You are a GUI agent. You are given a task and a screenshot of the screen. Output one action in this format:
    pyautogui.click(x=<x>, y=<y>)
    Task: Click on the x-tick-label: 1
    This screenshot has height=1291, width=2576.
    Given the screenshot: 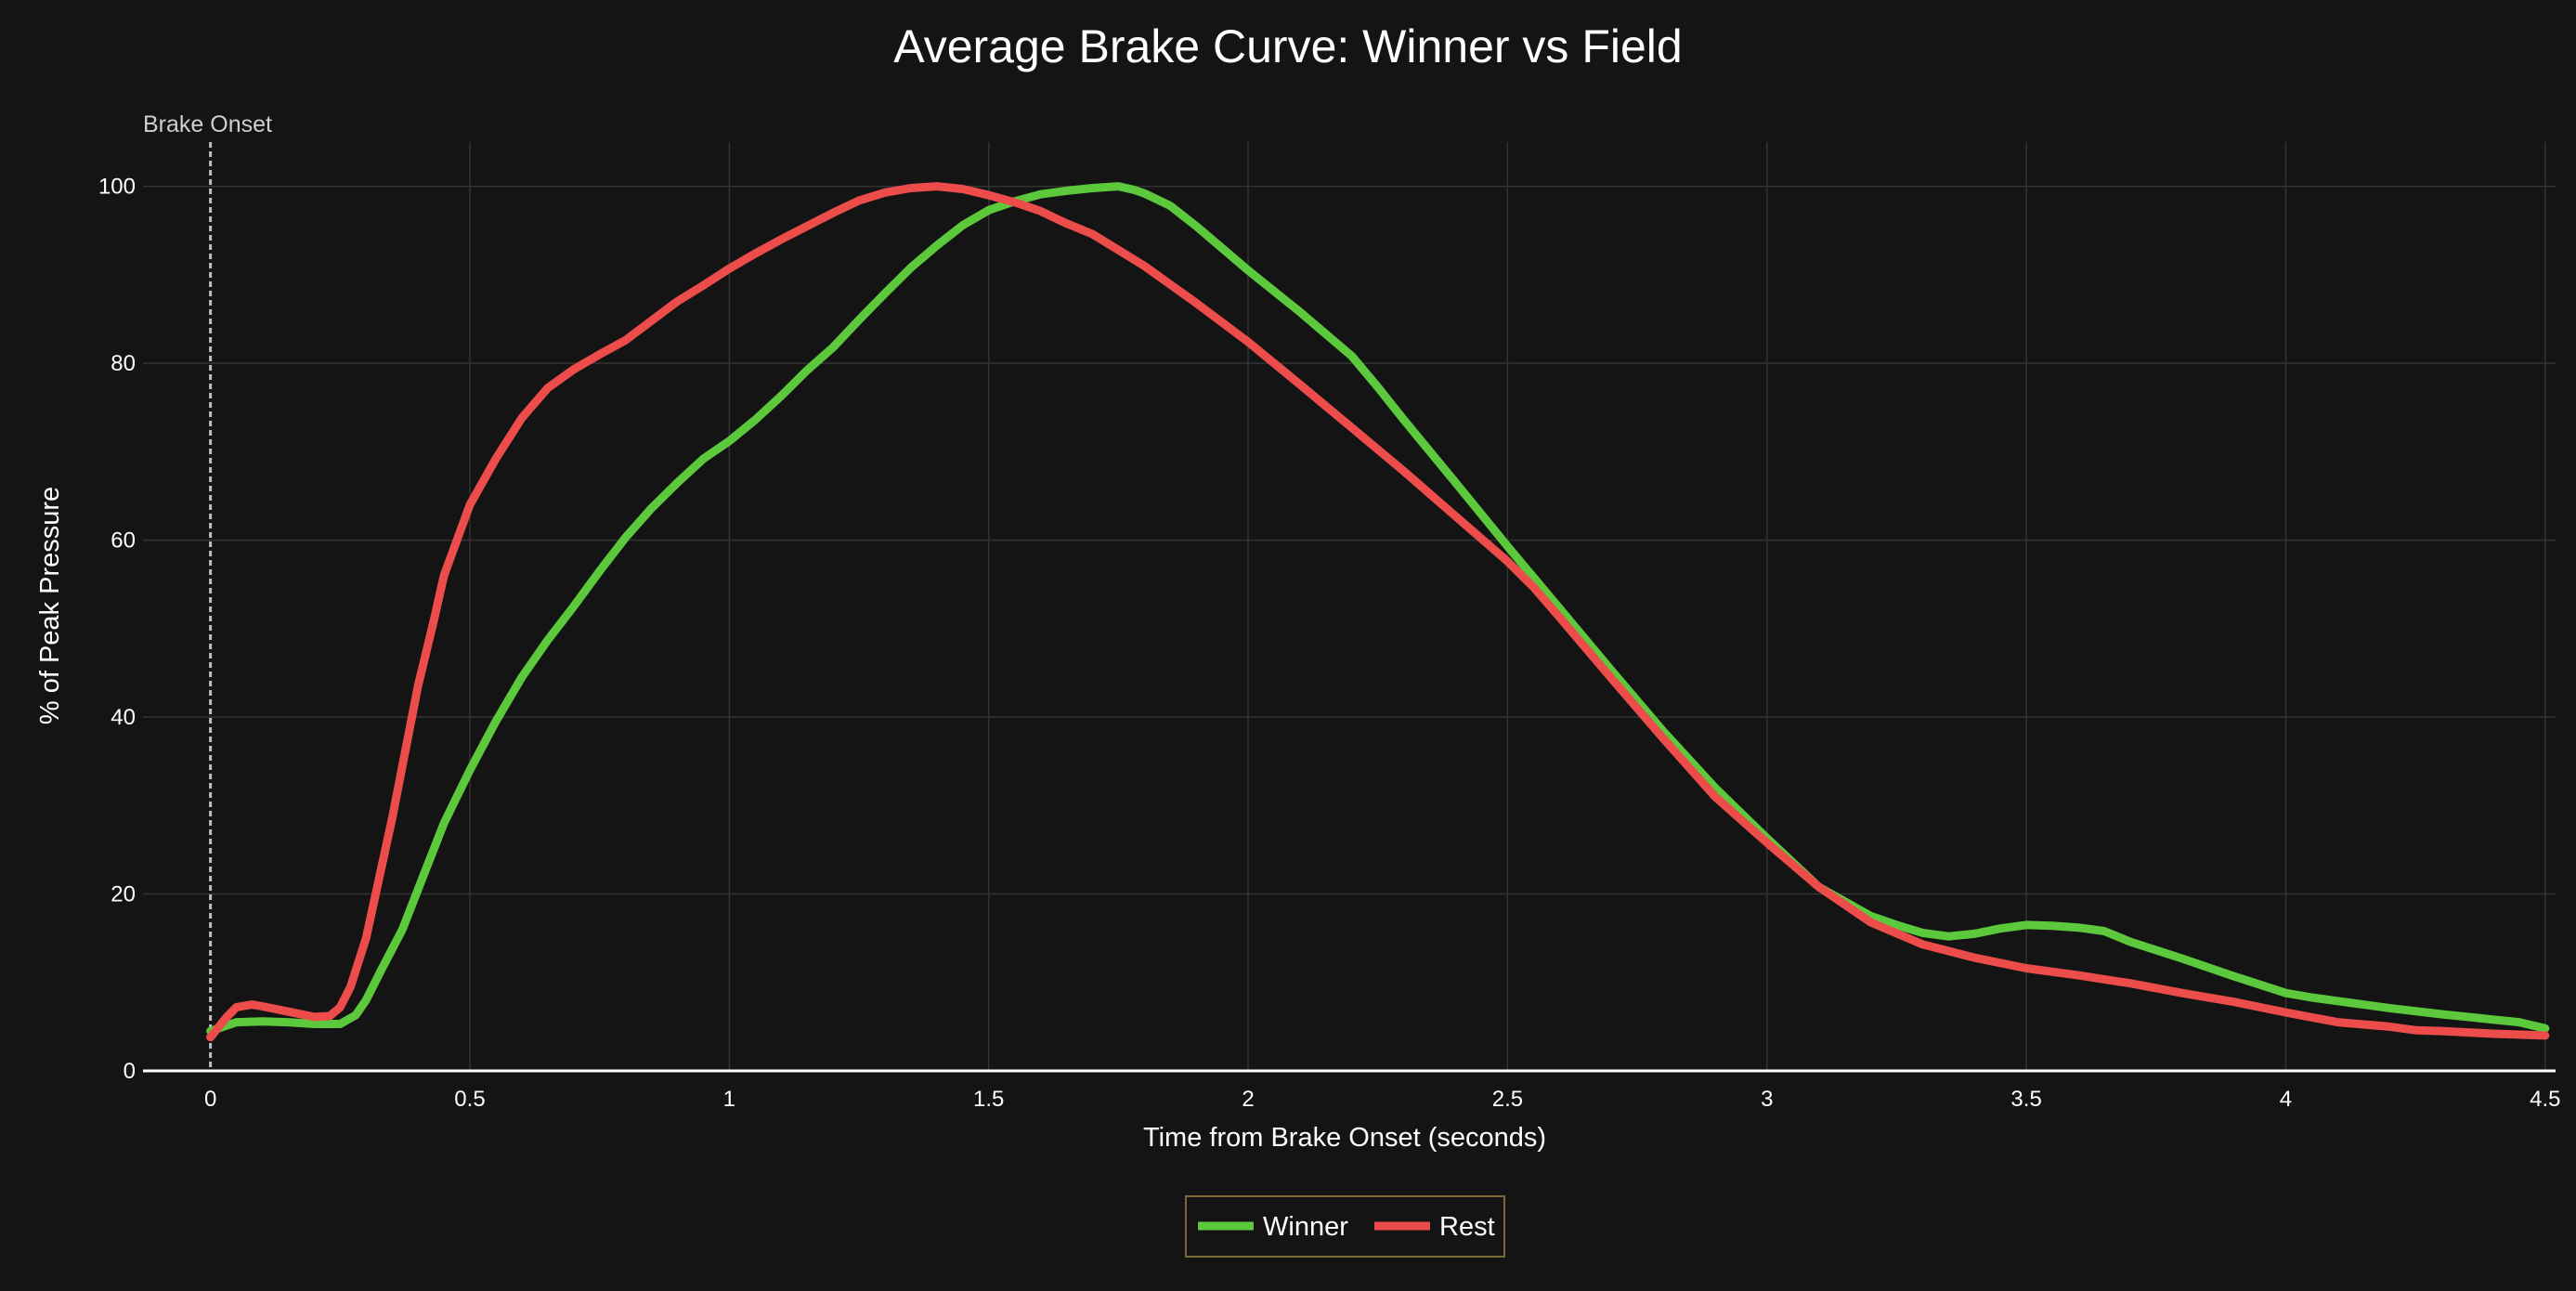 What is the action you would take?
    pyautogui.click(x=729, y=1099)
    